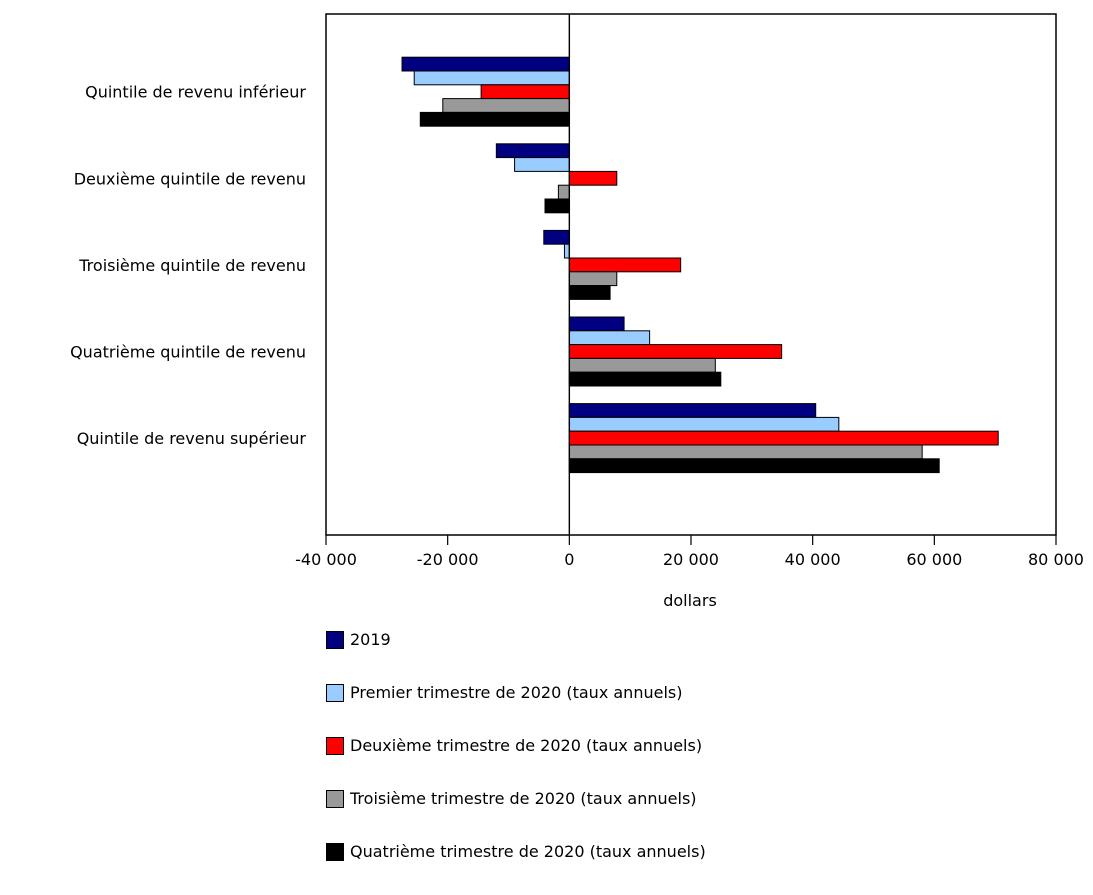 This screenshot has height=895, width=1093. Describe the element at coordinates (696, 693) in the screenshot. I see `legend-item: Premier trimestre de 2020 (taux annuels)` at that location.